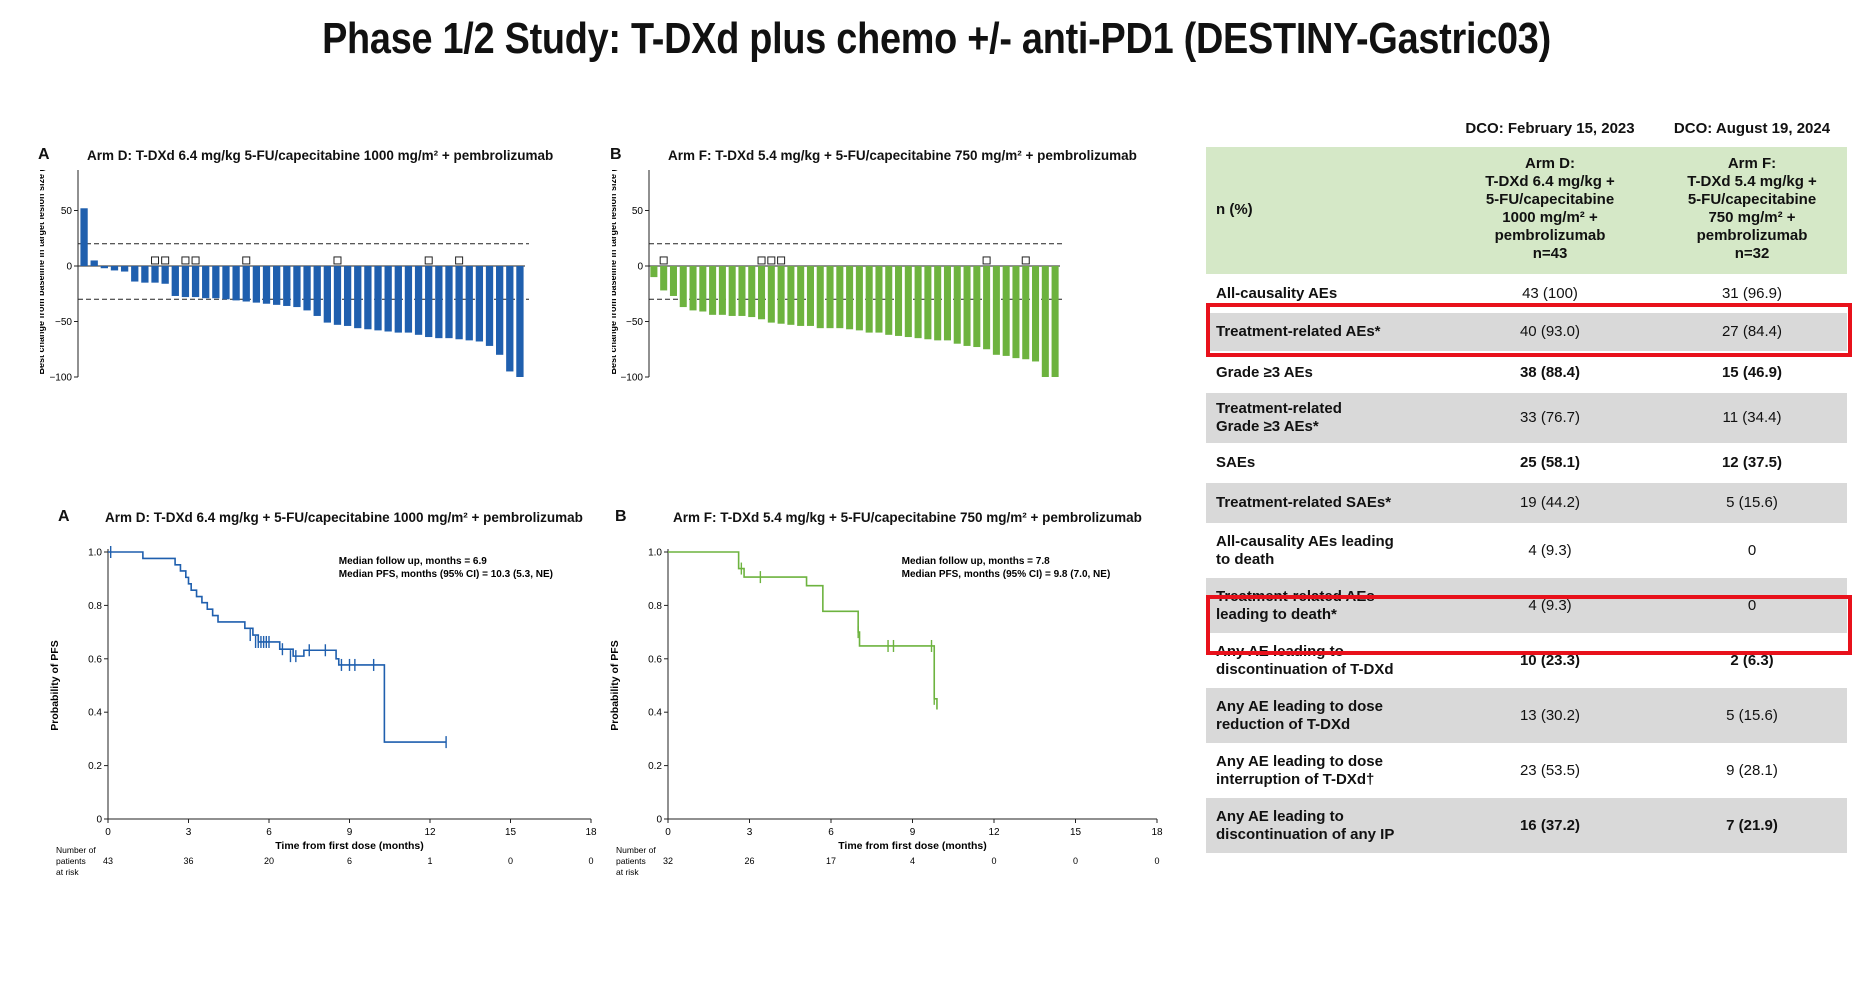 This screenshot has height=991, width=1873. Describe the element at coordinates (1264, 372) in the screenshot. I see `row-label-line: Grade ≥3 AEs` at that location.